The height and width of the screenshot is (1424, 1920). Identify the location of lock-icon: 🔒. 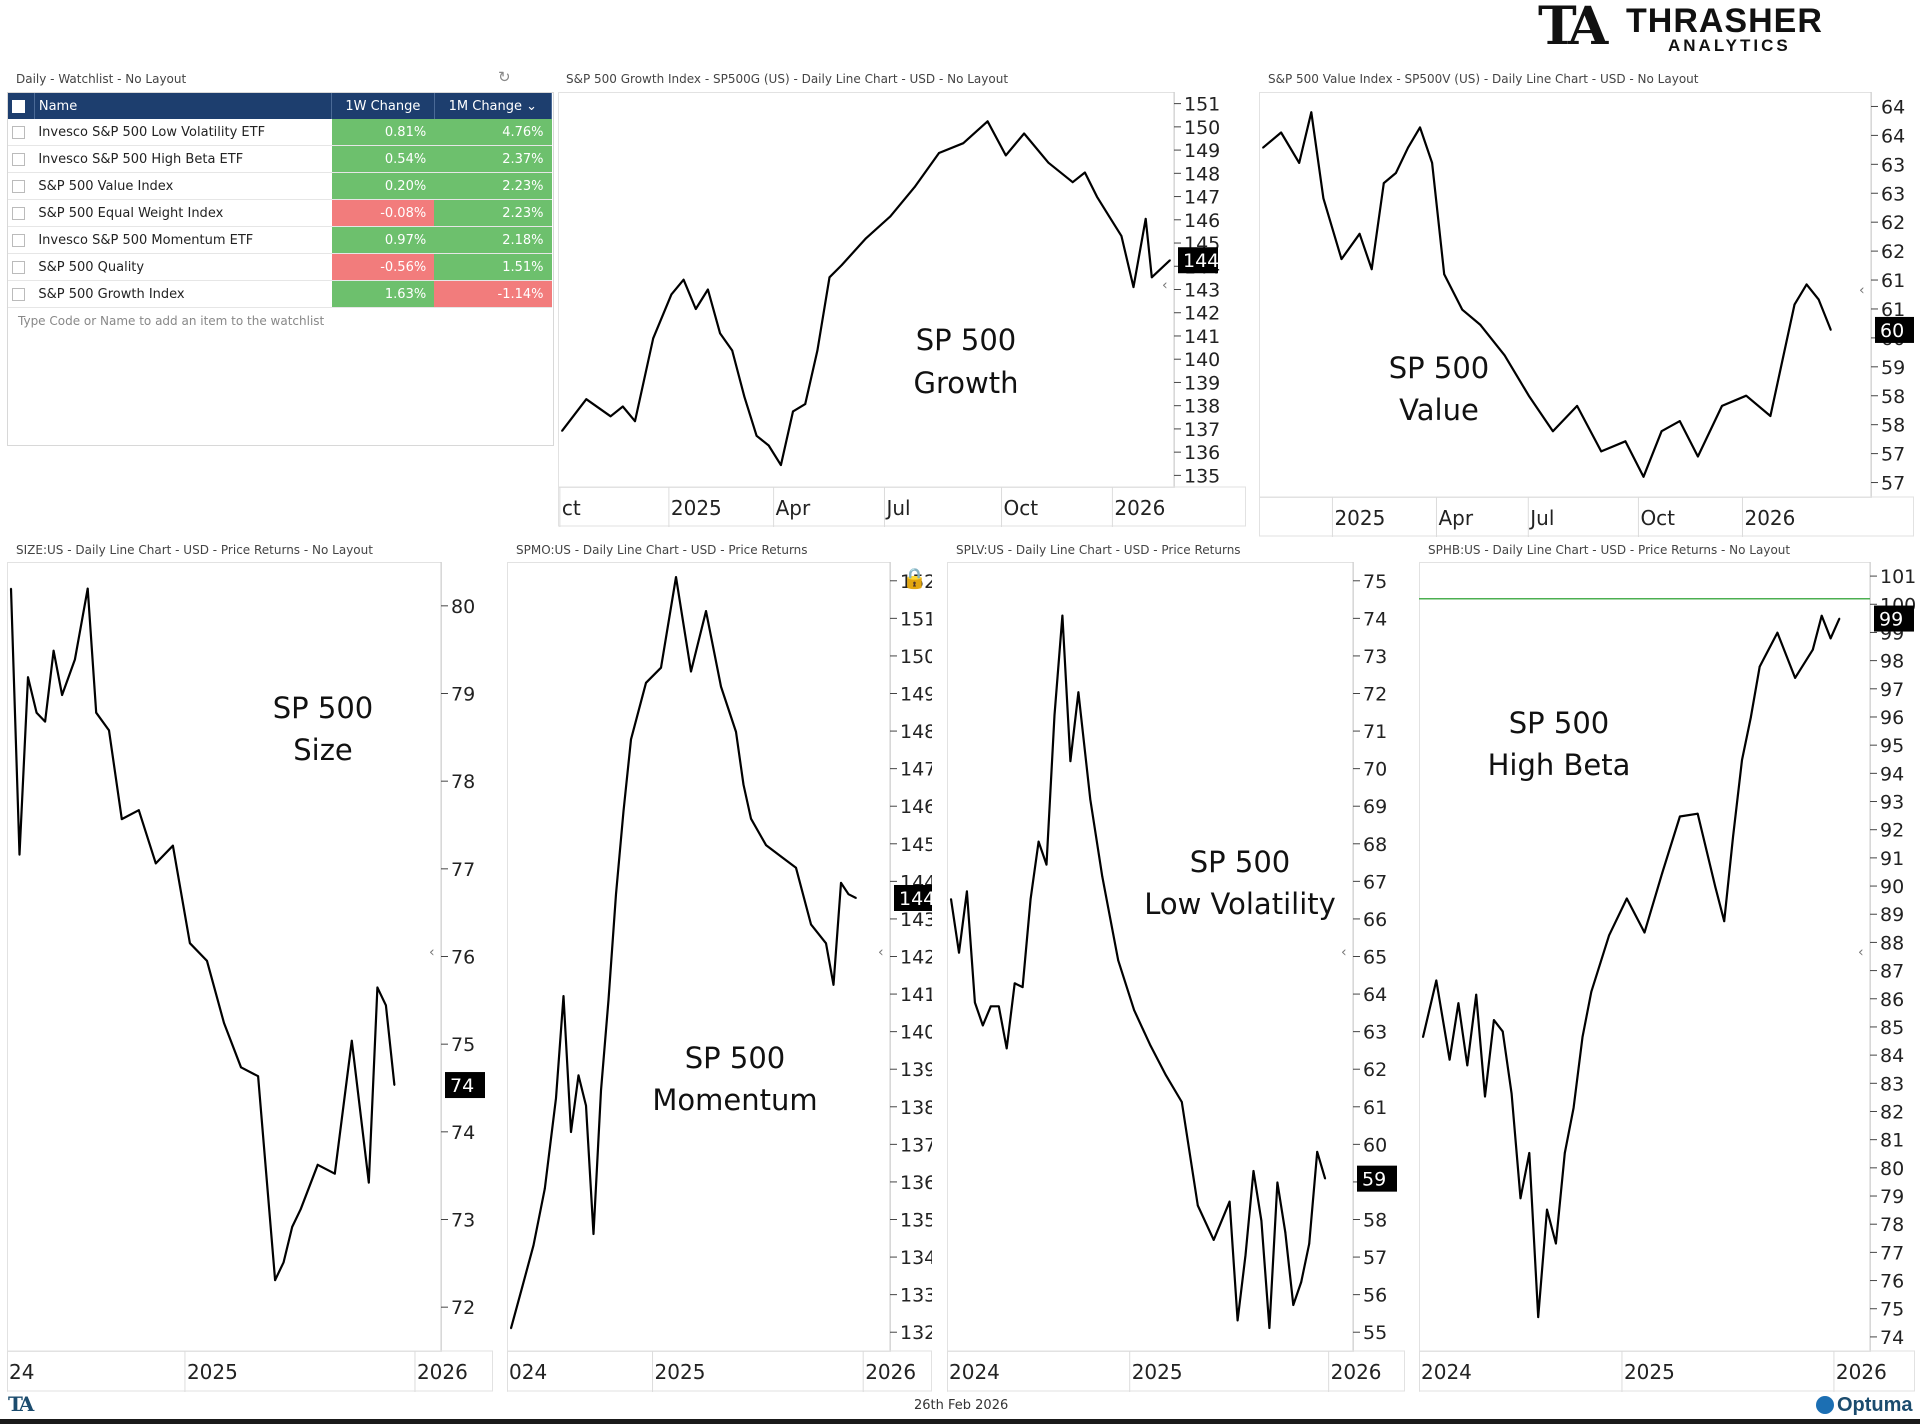
(914, 578).